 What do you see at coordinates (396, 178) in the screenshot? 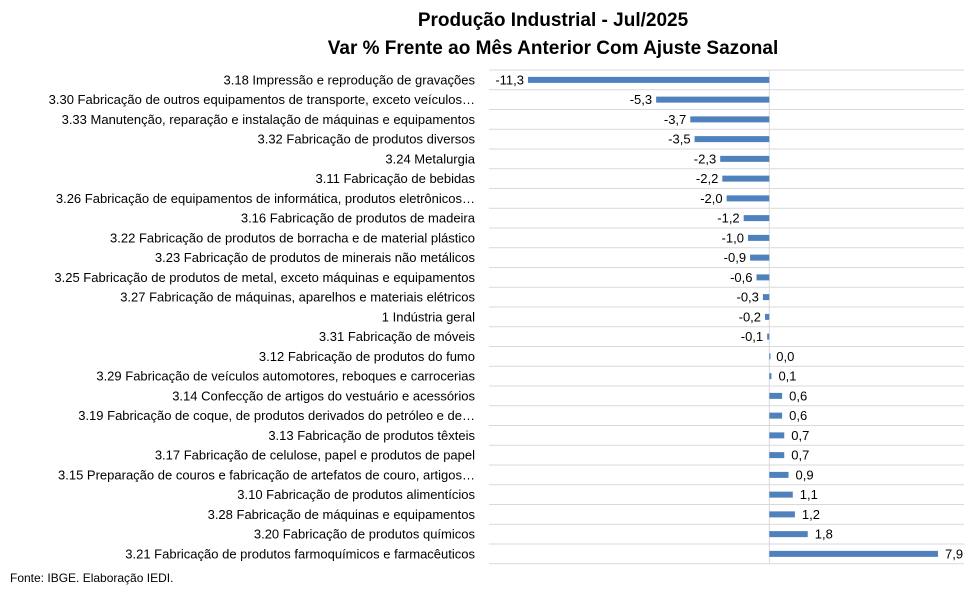
I see `category-label: 3.11 Fabricação de bebidas` at bounding box center [396, 178].